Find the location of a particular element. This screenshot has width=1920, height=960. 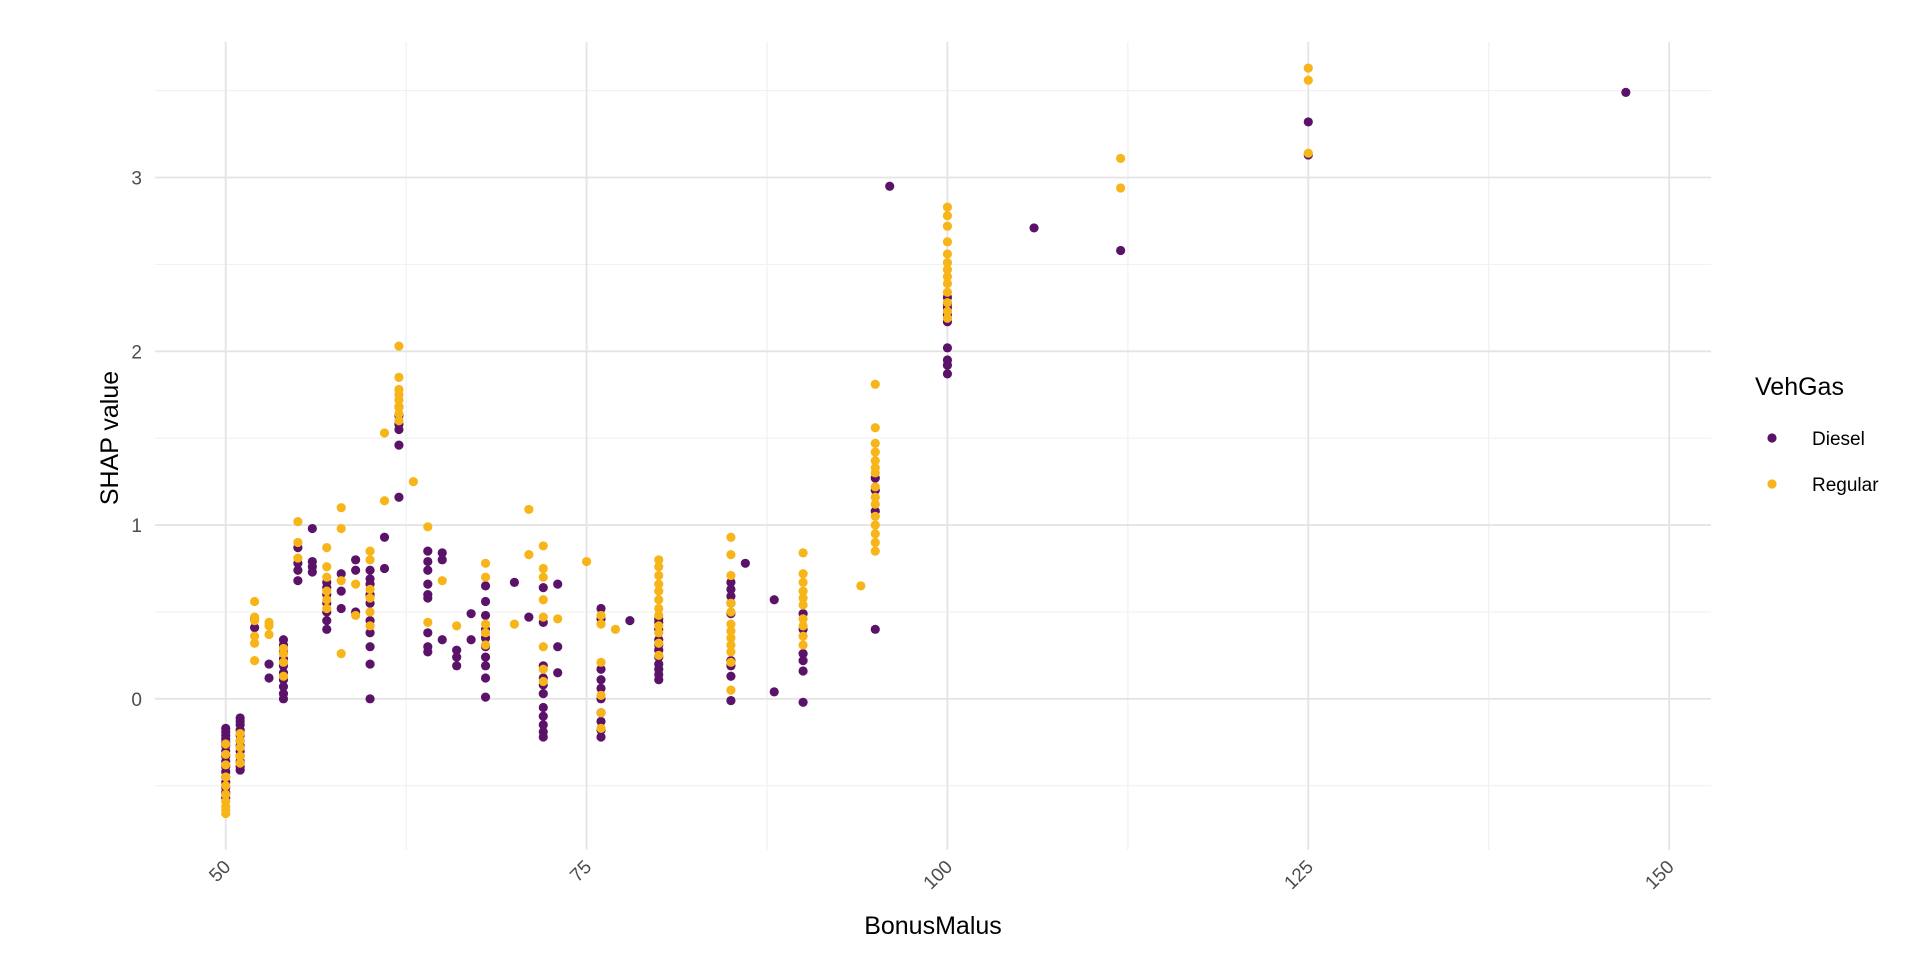

legend-key-regular is located at coordinates (1772, 484).